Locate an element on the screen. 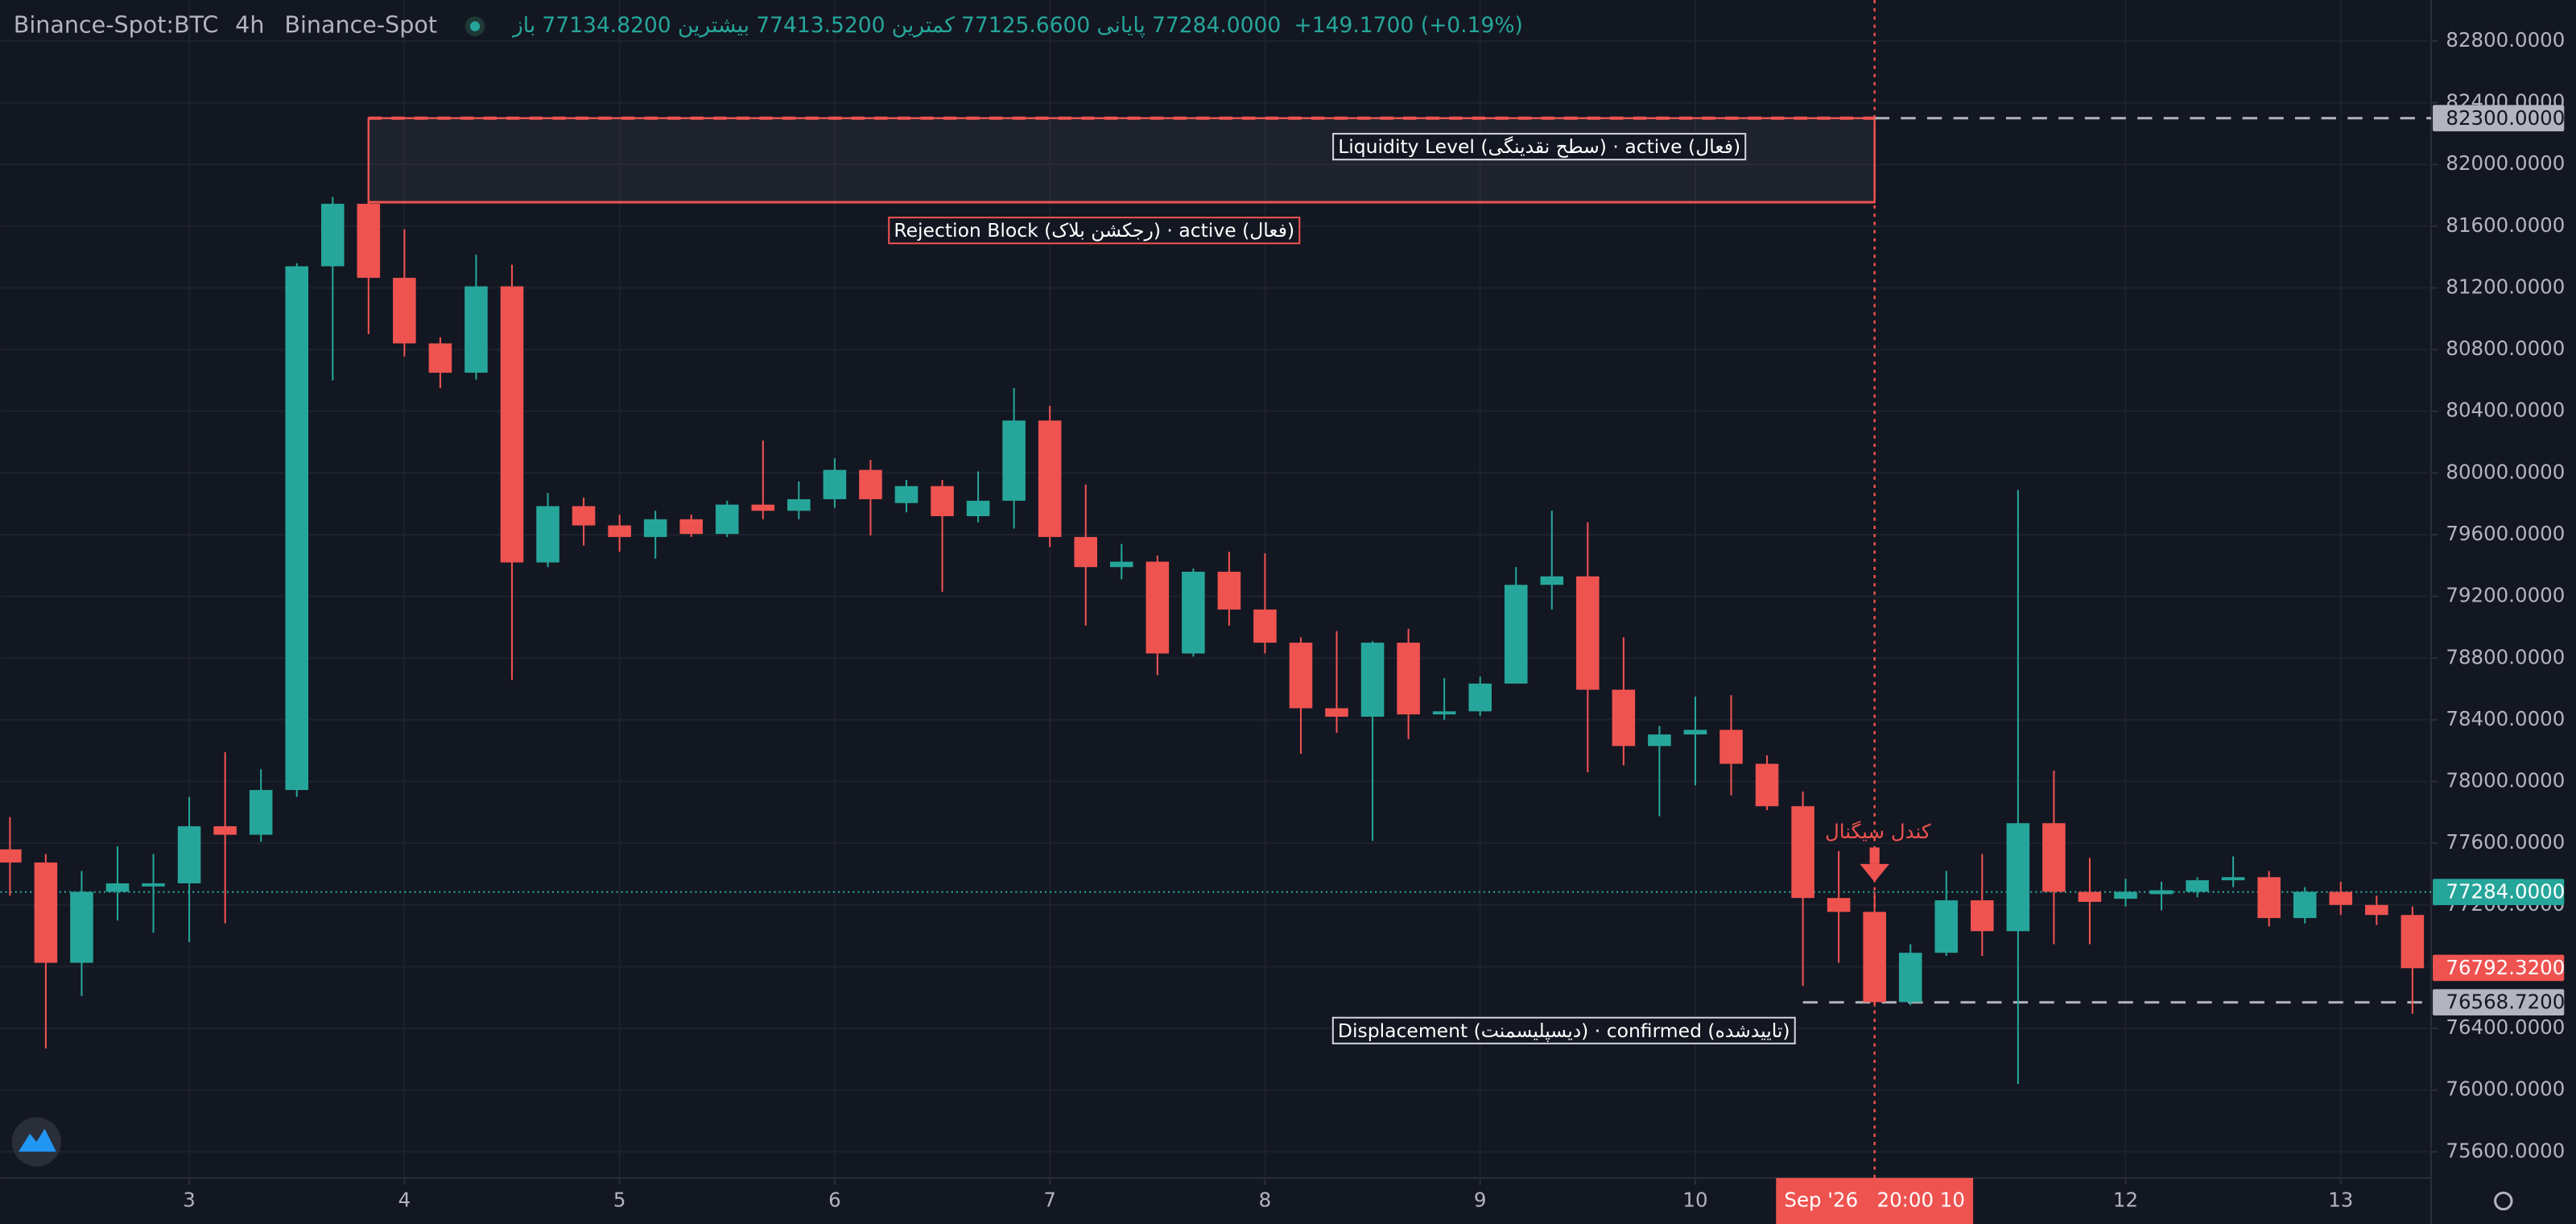  y-tick-label: 79600.0000 is located at coordinates (2505, 533).